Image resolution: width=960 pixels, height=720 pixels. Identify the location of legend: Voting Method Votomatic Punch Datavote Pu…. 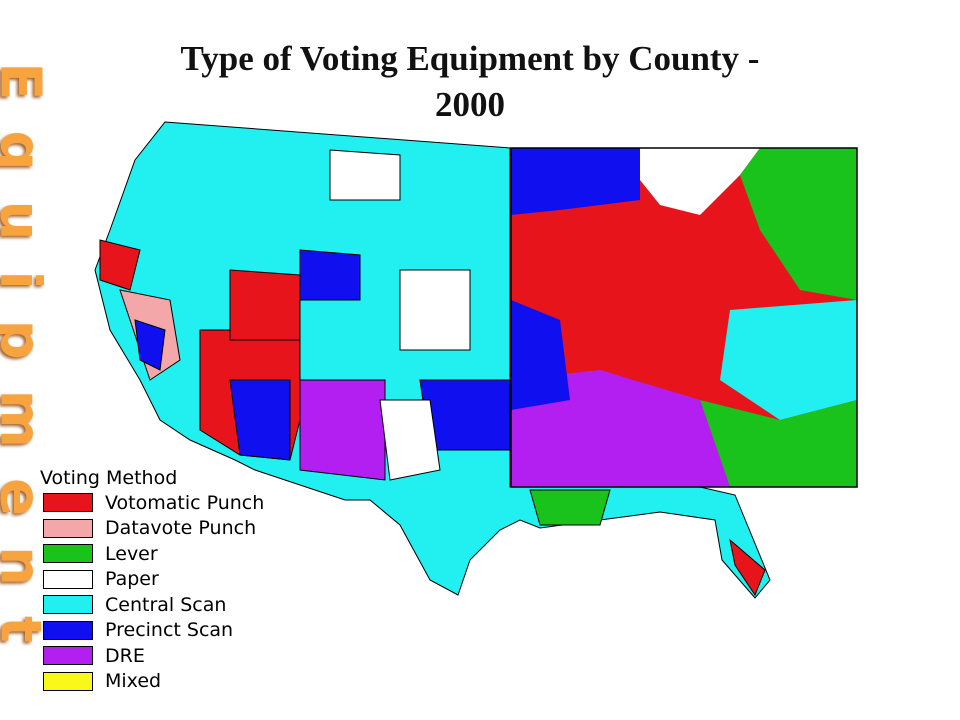
(152, 580).